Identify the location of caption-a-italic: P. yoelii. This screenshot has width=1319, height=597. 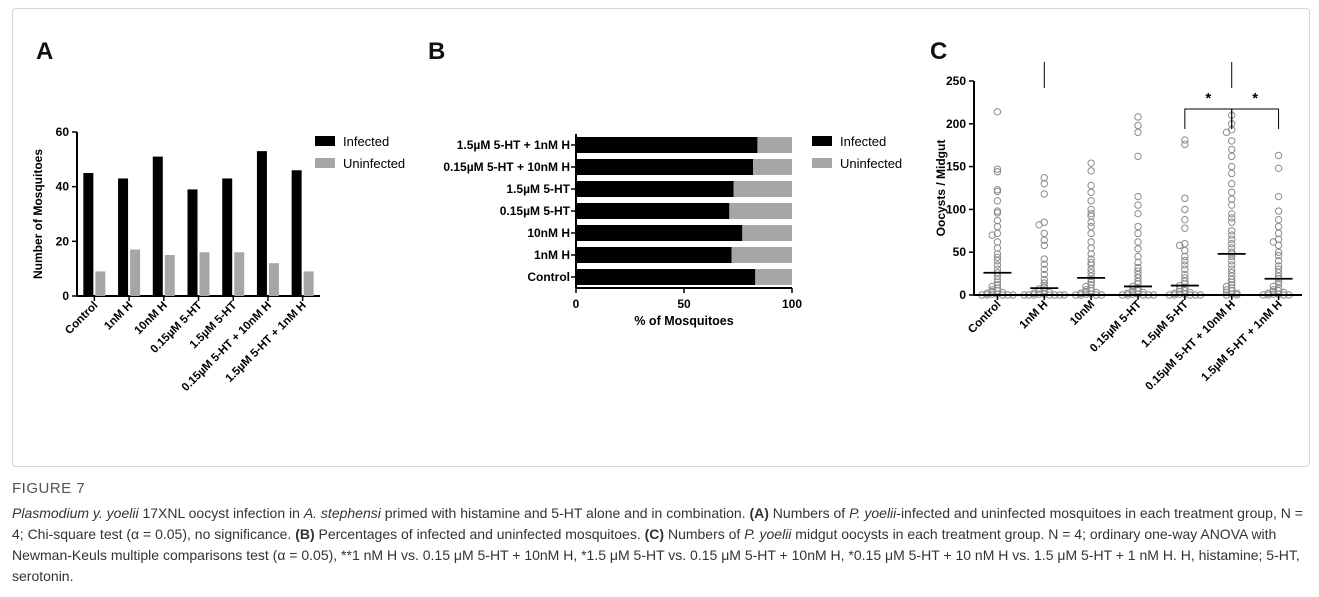
(873, 513).